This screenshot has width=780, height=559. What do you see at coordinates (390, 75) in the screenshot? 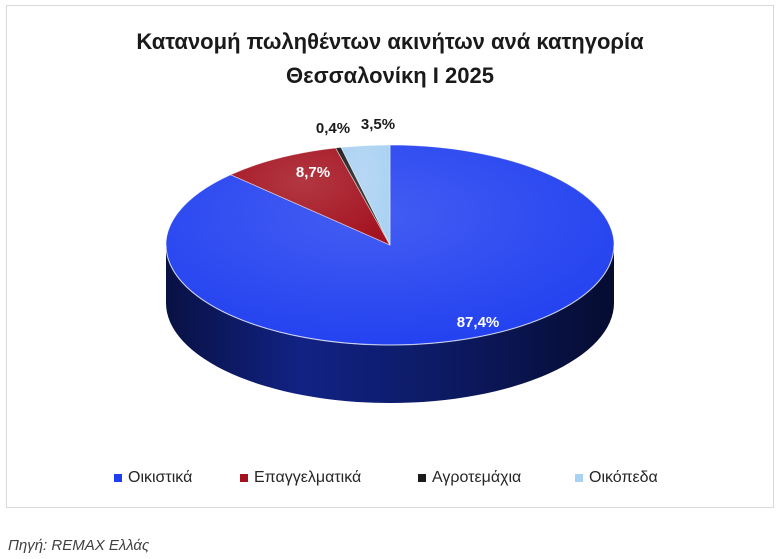
I see `chart-subtitle: Θεσσαλονίκη I 2025` at bounding box center [390, 75].